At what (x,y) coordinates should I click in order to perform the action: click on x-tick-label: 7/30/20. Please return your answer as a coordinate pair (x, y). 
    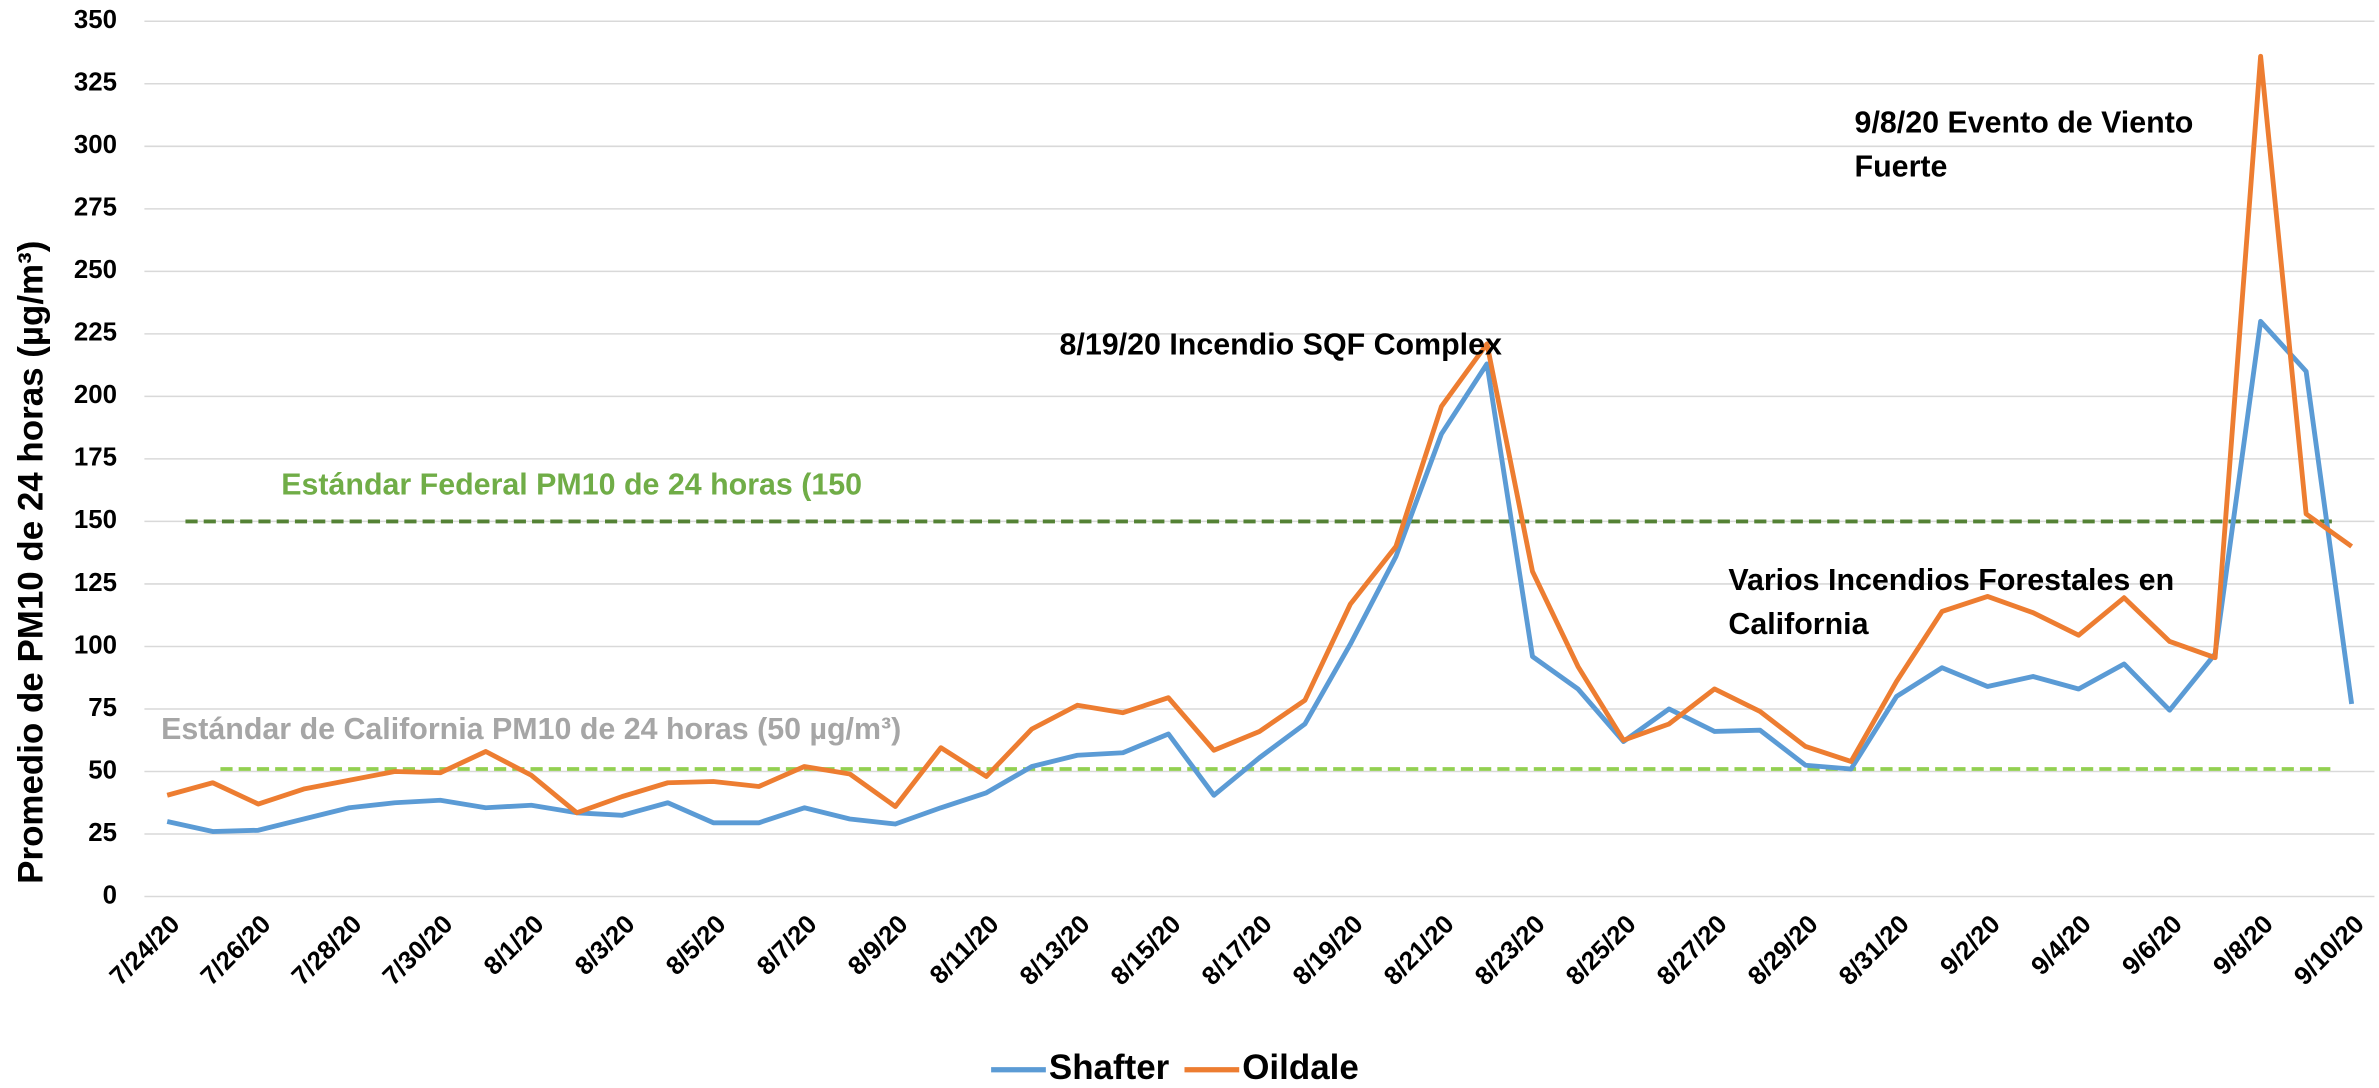
    Looking at the image, I should click on (418, 950).